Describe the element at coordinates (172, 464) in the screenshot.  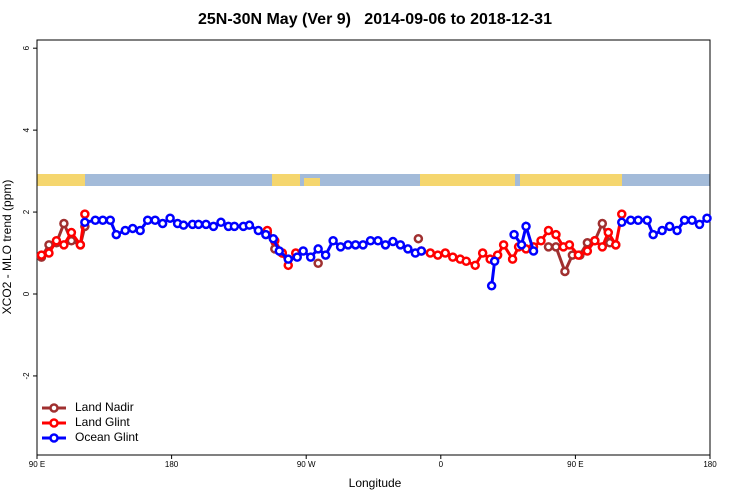
I see `x-tick-label: 180` at that location.